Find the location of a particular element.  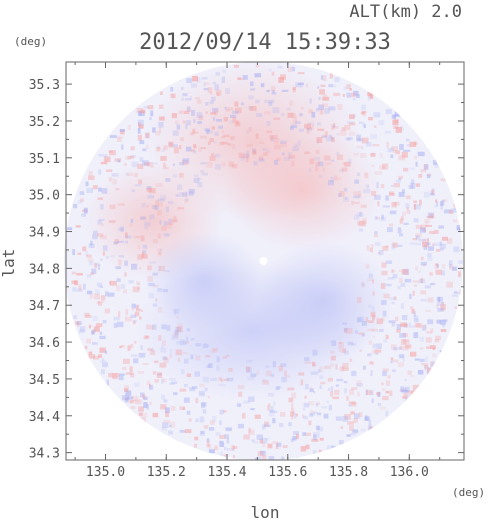

chart-title: 2012/09/14 15:39:33 is located at coordinates (265, 42).